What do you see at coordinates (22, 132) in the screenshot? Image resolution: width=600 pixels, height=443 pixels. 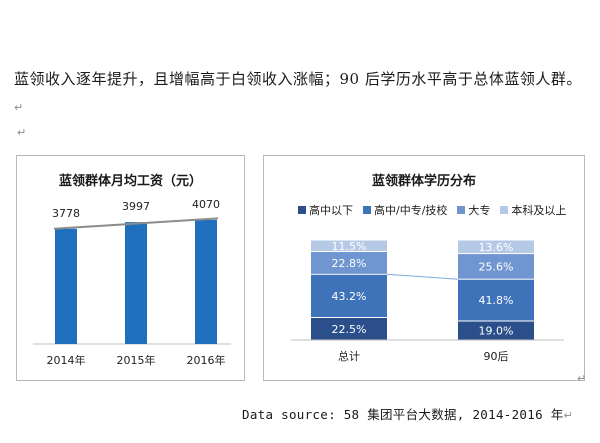 I see `return-mark-icon: ↵` at bounding box center [22, 132].